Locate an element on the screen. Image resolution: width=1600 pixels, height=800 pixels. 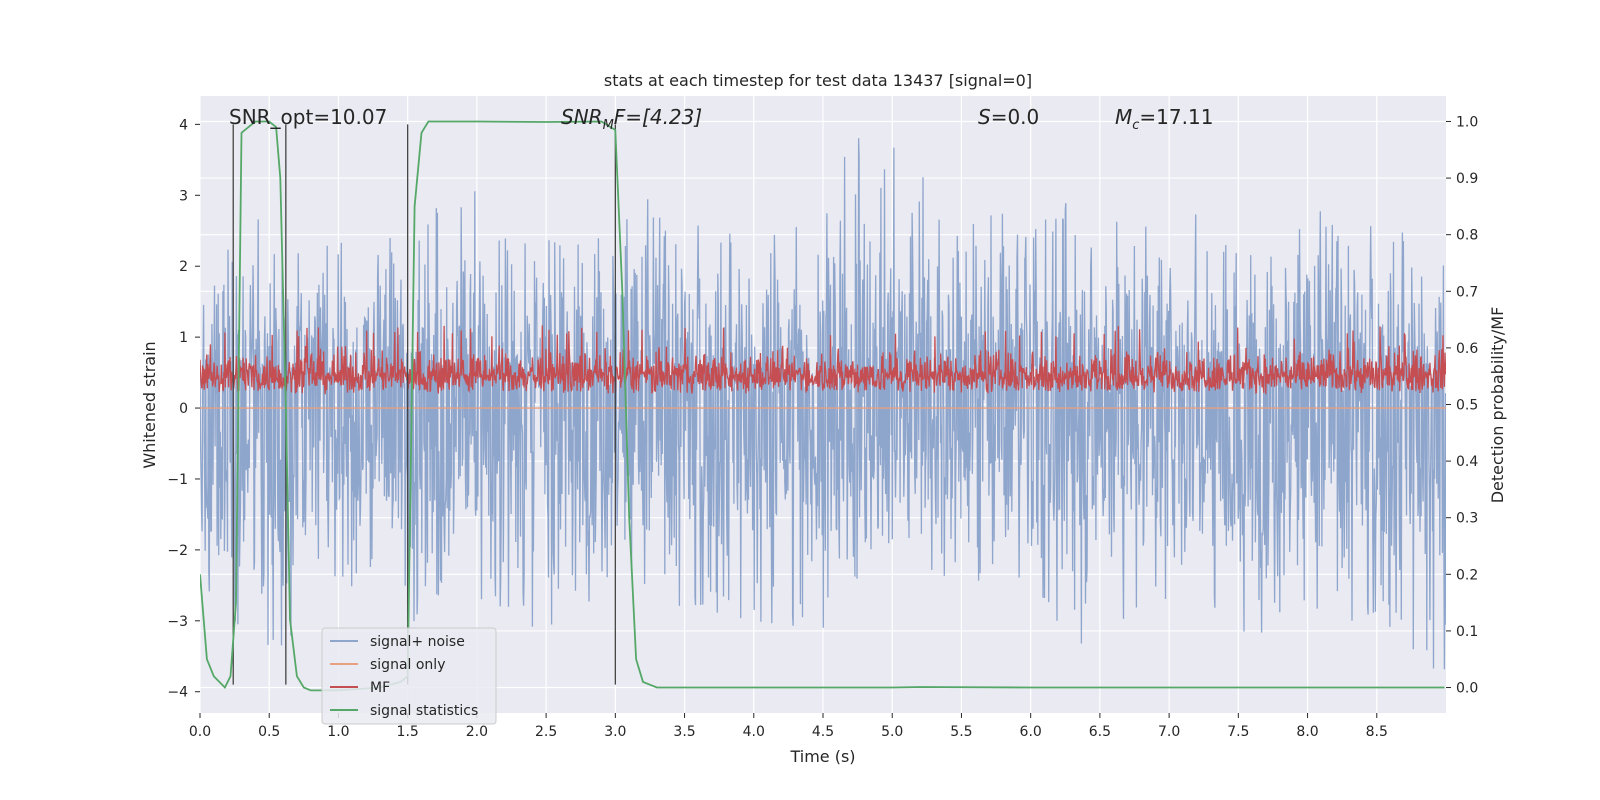
legend-label-signal-only: signal only is located at coordinates (407, 665).